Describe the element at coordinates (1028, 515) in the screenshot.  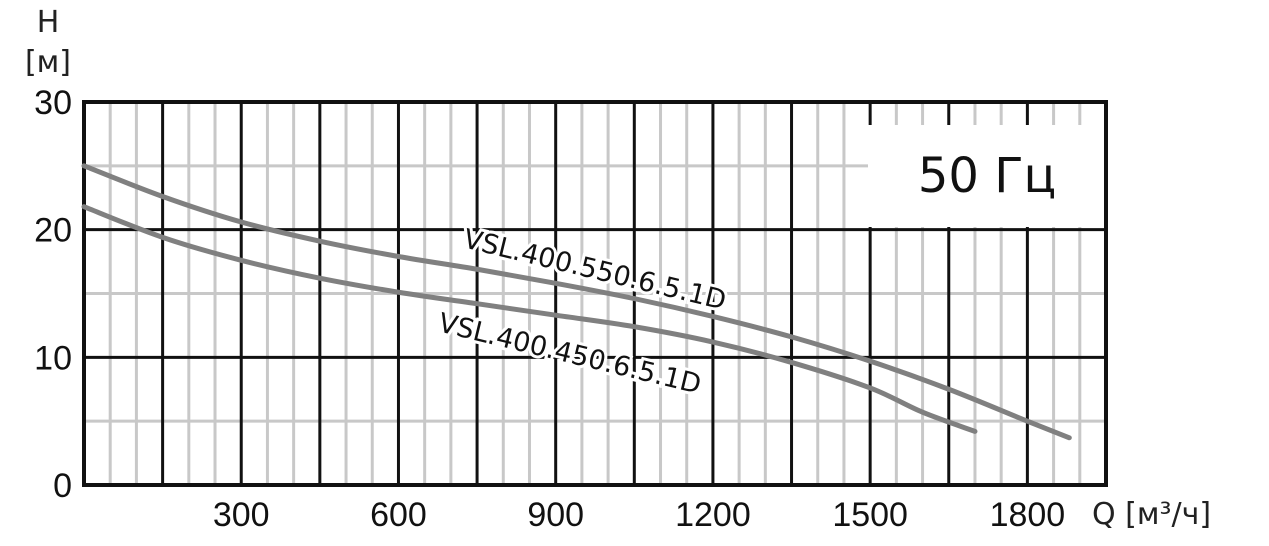
I see `x-tick-label: 1800` at that location.